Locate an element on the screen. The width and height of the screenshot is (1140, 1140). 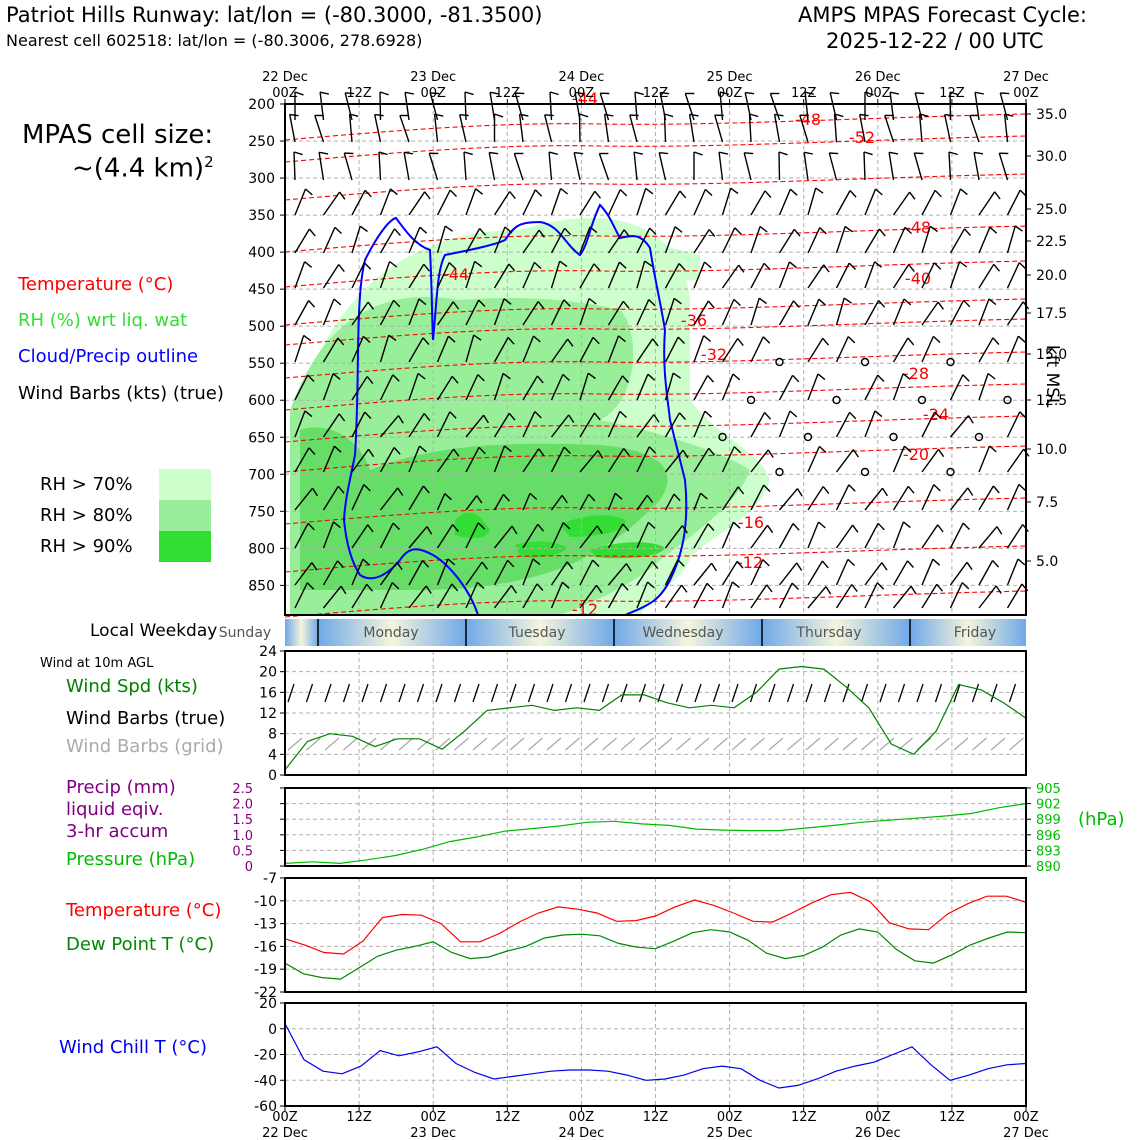
time-tick-label-bottom: 00Z is located at coordinates (730, 1117).